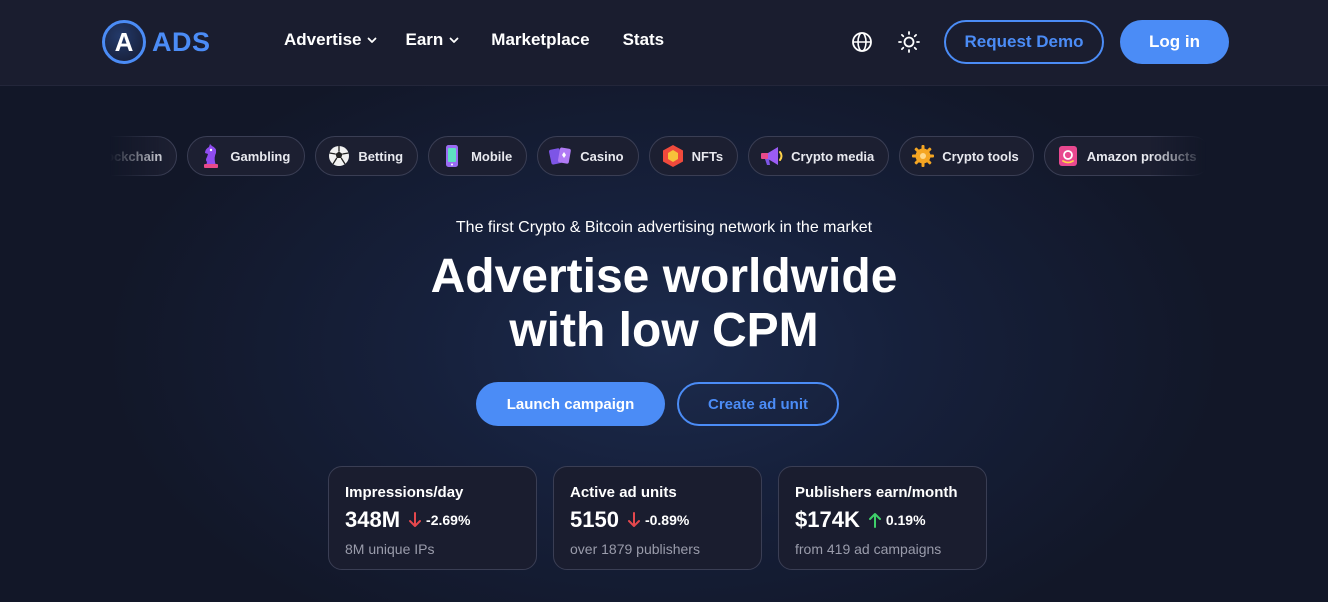 The width and height of the screenshot is (1328, 602). What do you see at coordinates (339, 156) in the screenshot?
I see `soccer-ball-icon` at bounding box center [339, 156].